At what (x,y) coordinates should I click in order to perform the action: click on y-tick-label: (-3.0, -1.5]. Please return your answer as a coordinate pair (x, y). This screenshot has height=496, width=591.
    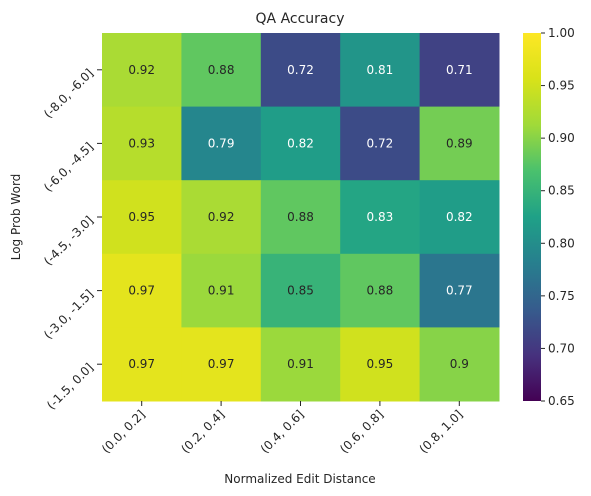
    Looking at the image, I should click on (68, 314).